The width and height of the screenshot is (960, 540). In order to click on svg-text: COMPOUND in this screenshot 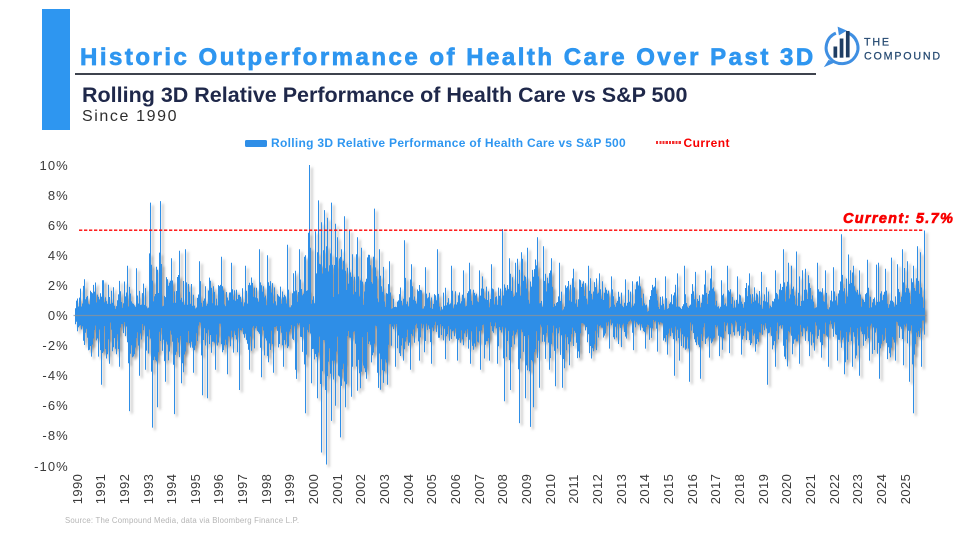, I will do `click(903, 57)`.